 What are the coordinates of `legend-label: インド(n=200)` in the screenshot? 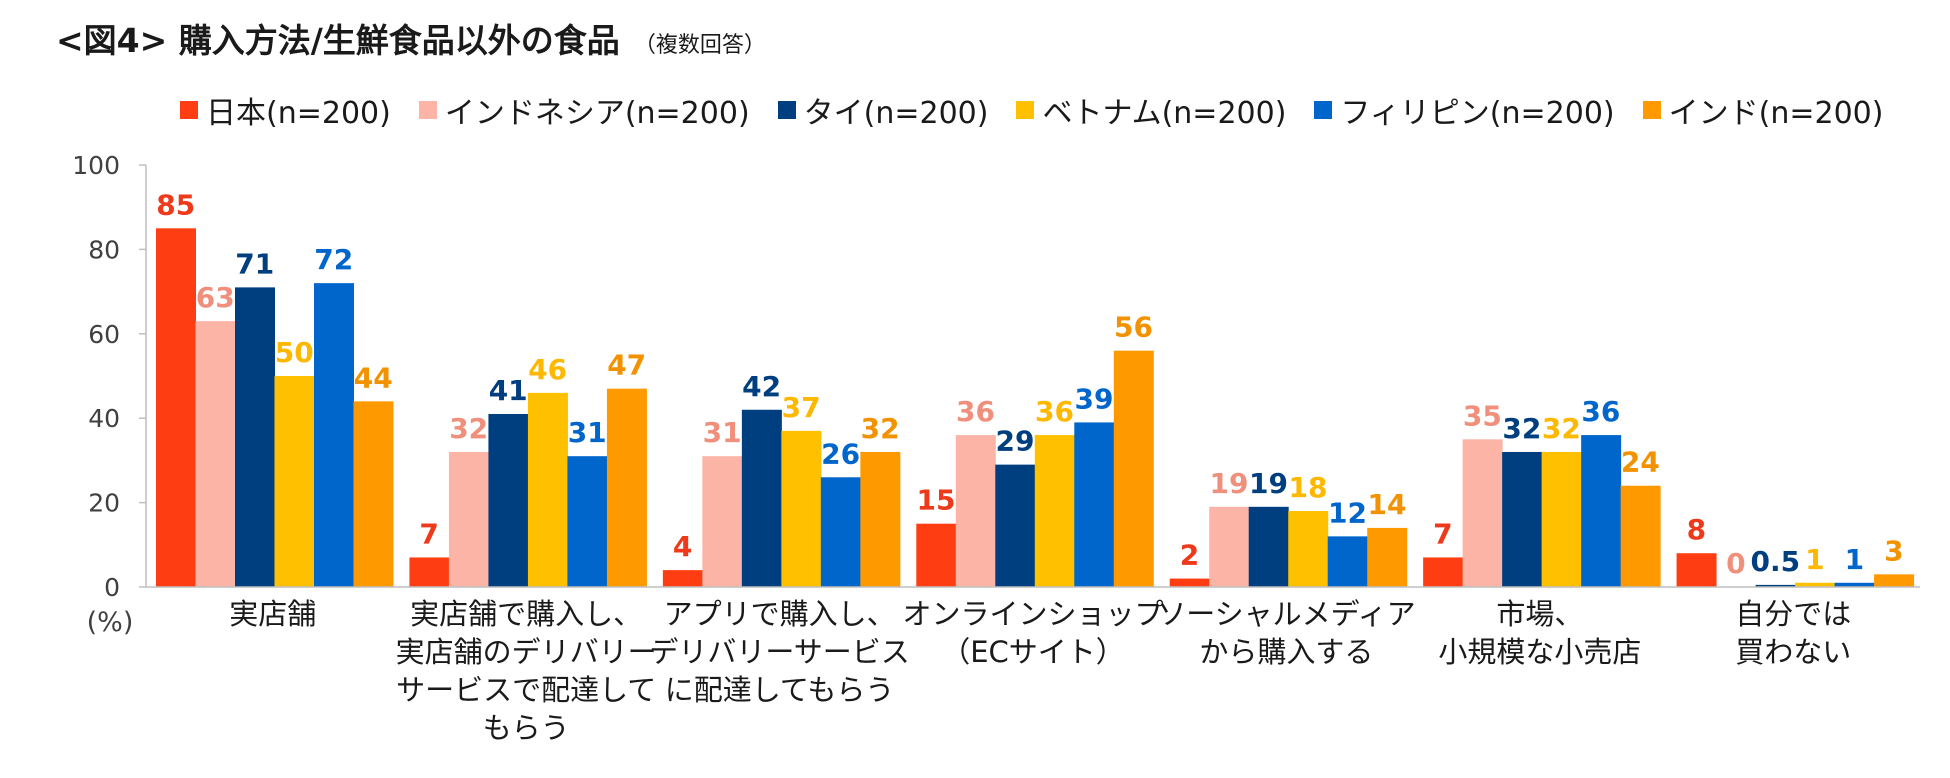 It's located at (1776, 113).